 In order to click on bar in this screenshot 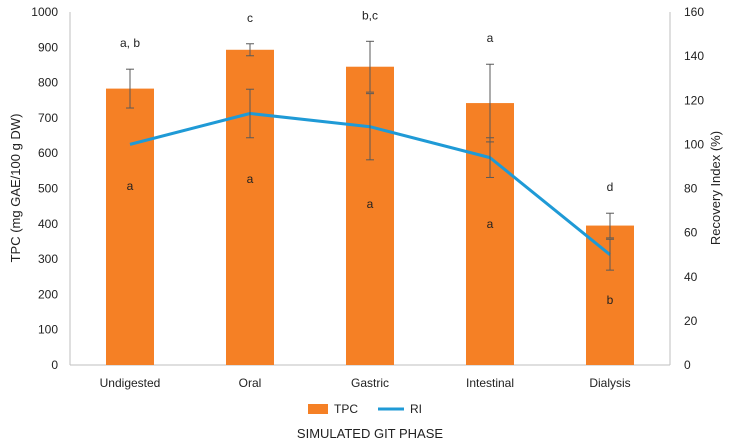, I will do `click(130, 226)`.